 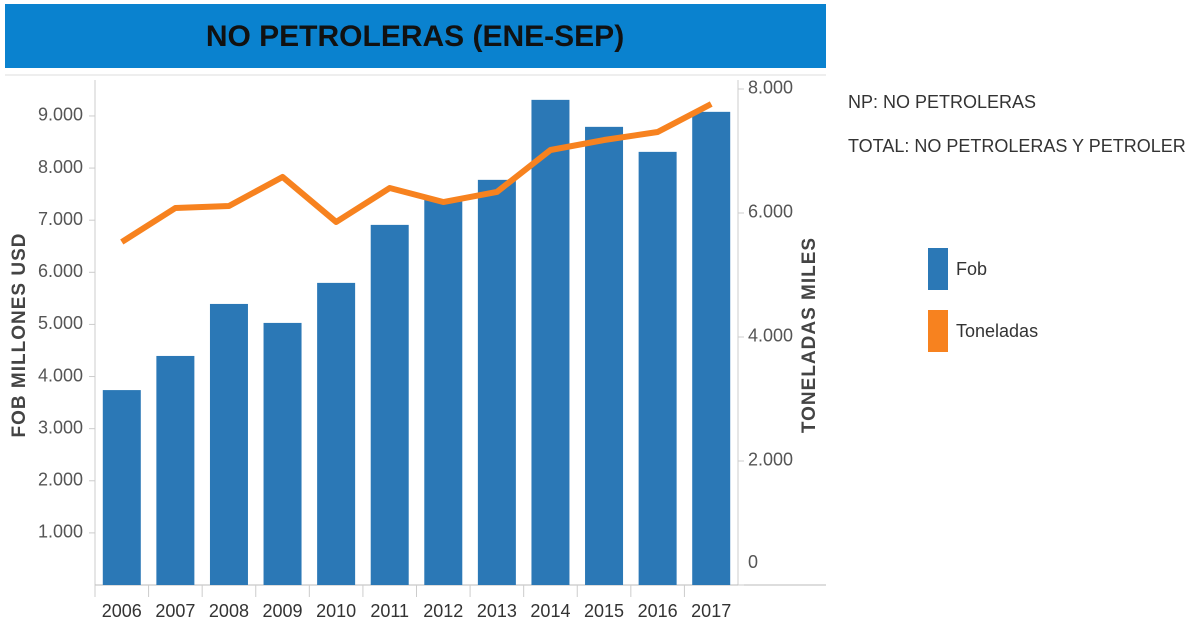 I want to click on x-tick-label: 2006, so click(x=122, y=611).